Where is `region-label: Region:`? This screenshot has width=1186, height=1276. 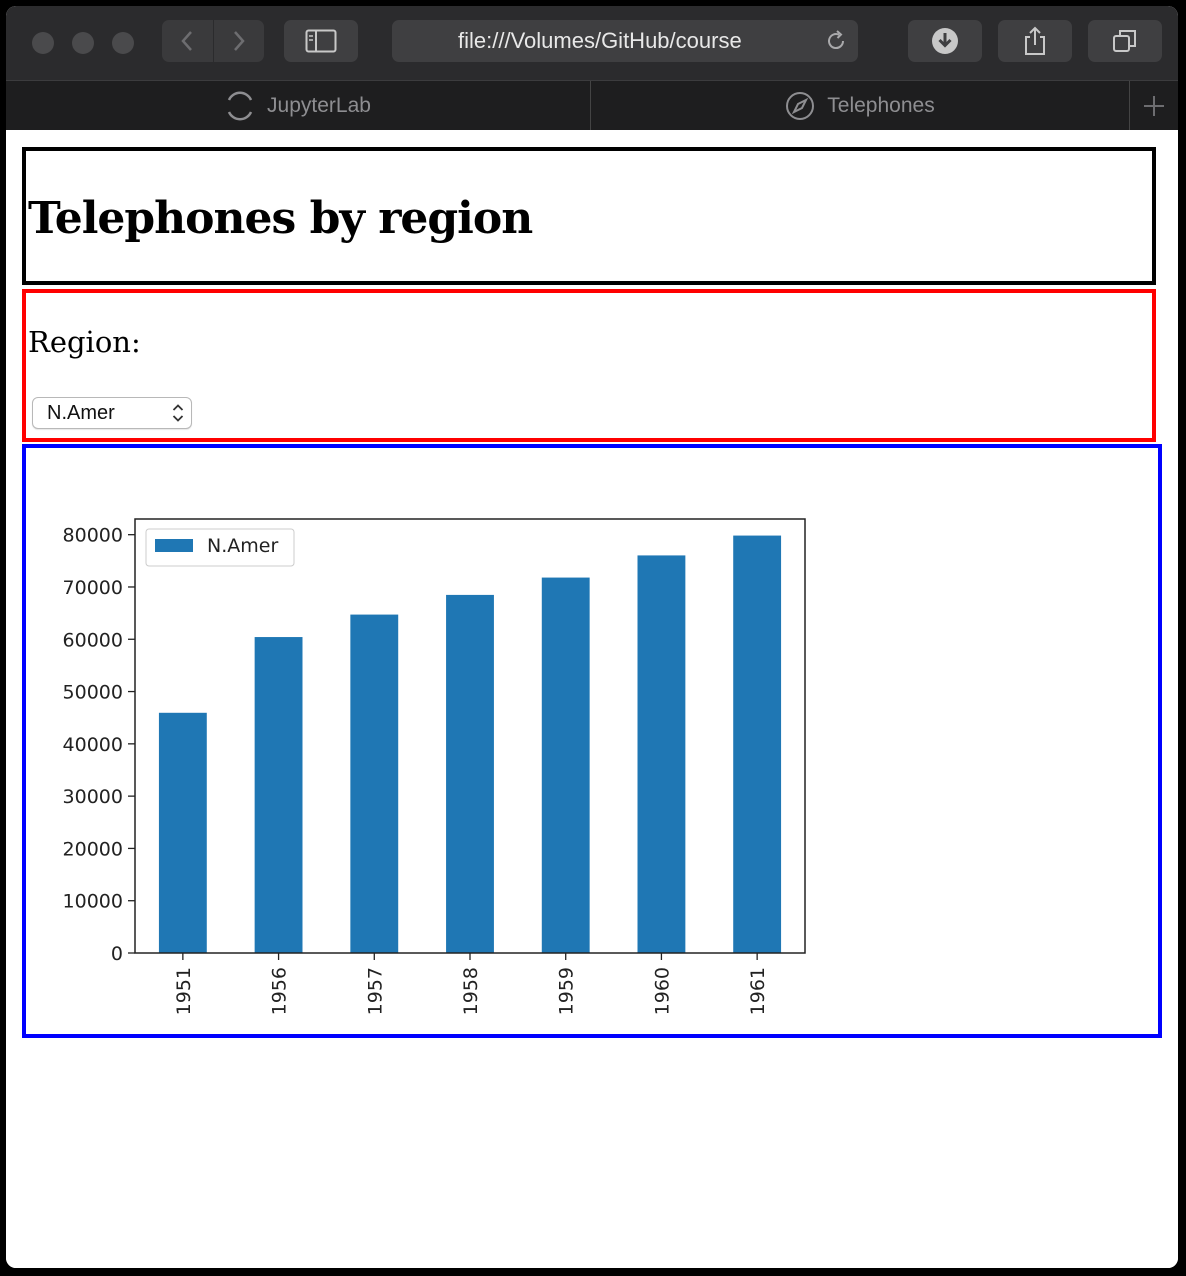
region-label: Region: is located at coordinates (84, 342).